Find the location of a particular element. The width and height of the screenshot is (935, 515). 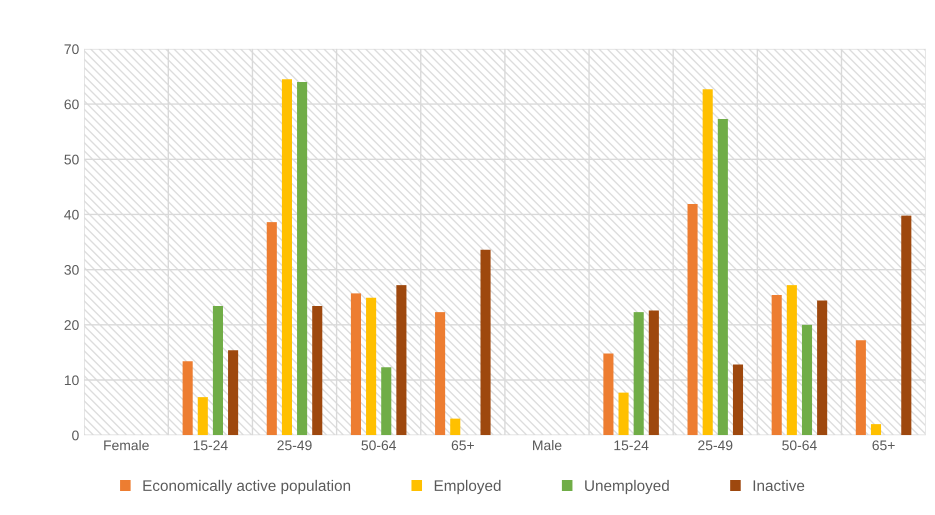

y-tick-label: 20 is located at coordinates (71, 325).